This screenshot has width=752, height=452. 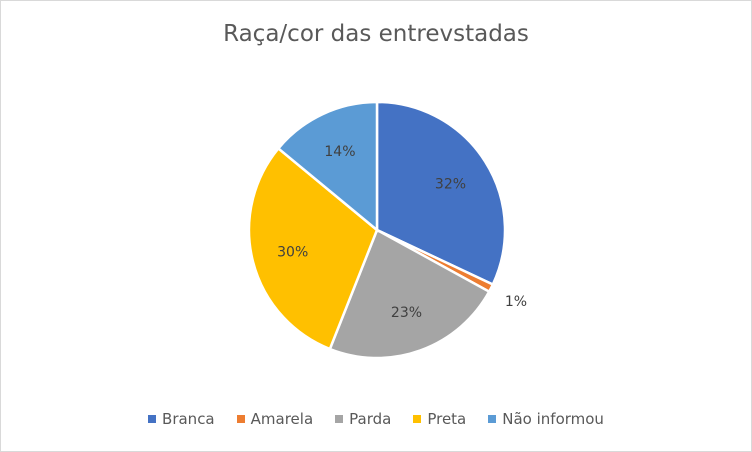 What do you see at coordinates (406, 313) in the screenshot?
I see `data-label-parda: 23%` at bounding box center [406, 313].